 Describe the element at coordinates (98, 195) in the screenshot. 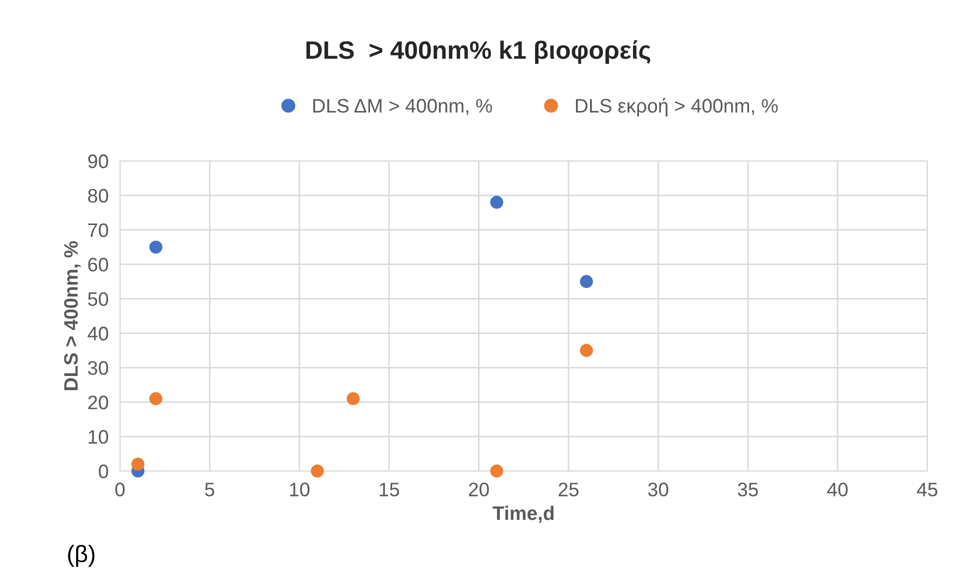

I see `y-tick-label: 80` at that location.